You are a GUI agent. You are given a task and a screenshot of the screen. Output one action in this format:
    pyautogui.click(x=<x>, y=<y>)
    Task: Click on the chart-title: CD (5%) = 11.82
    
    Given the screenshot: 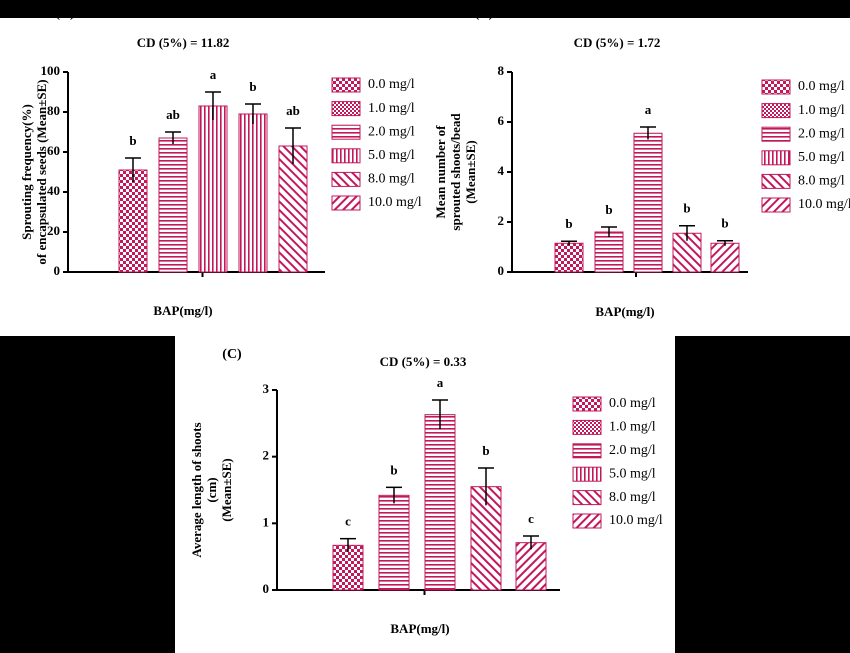 What is the action you would take?
    pyautogui.click(x=183, y=42)
    